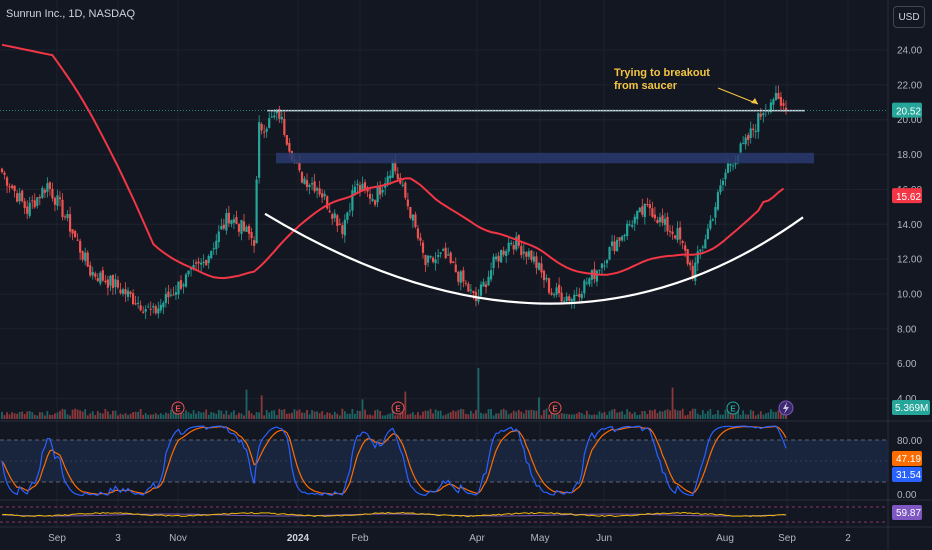 The height and width of the screenshot is (550, 932). Describe the element at coordinates (178, 538) in the screenshot. I see `time-tick-label: Nov` at that location.